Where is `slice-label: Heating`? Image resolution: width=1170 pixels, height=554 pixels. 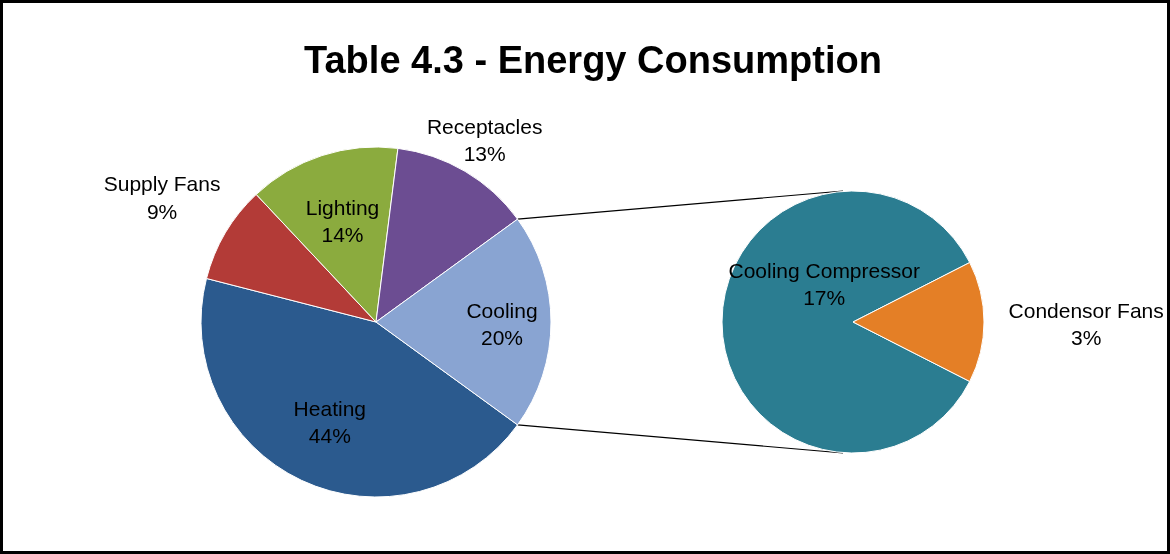 slice-label: Heating is located at coordinates (329, 408).